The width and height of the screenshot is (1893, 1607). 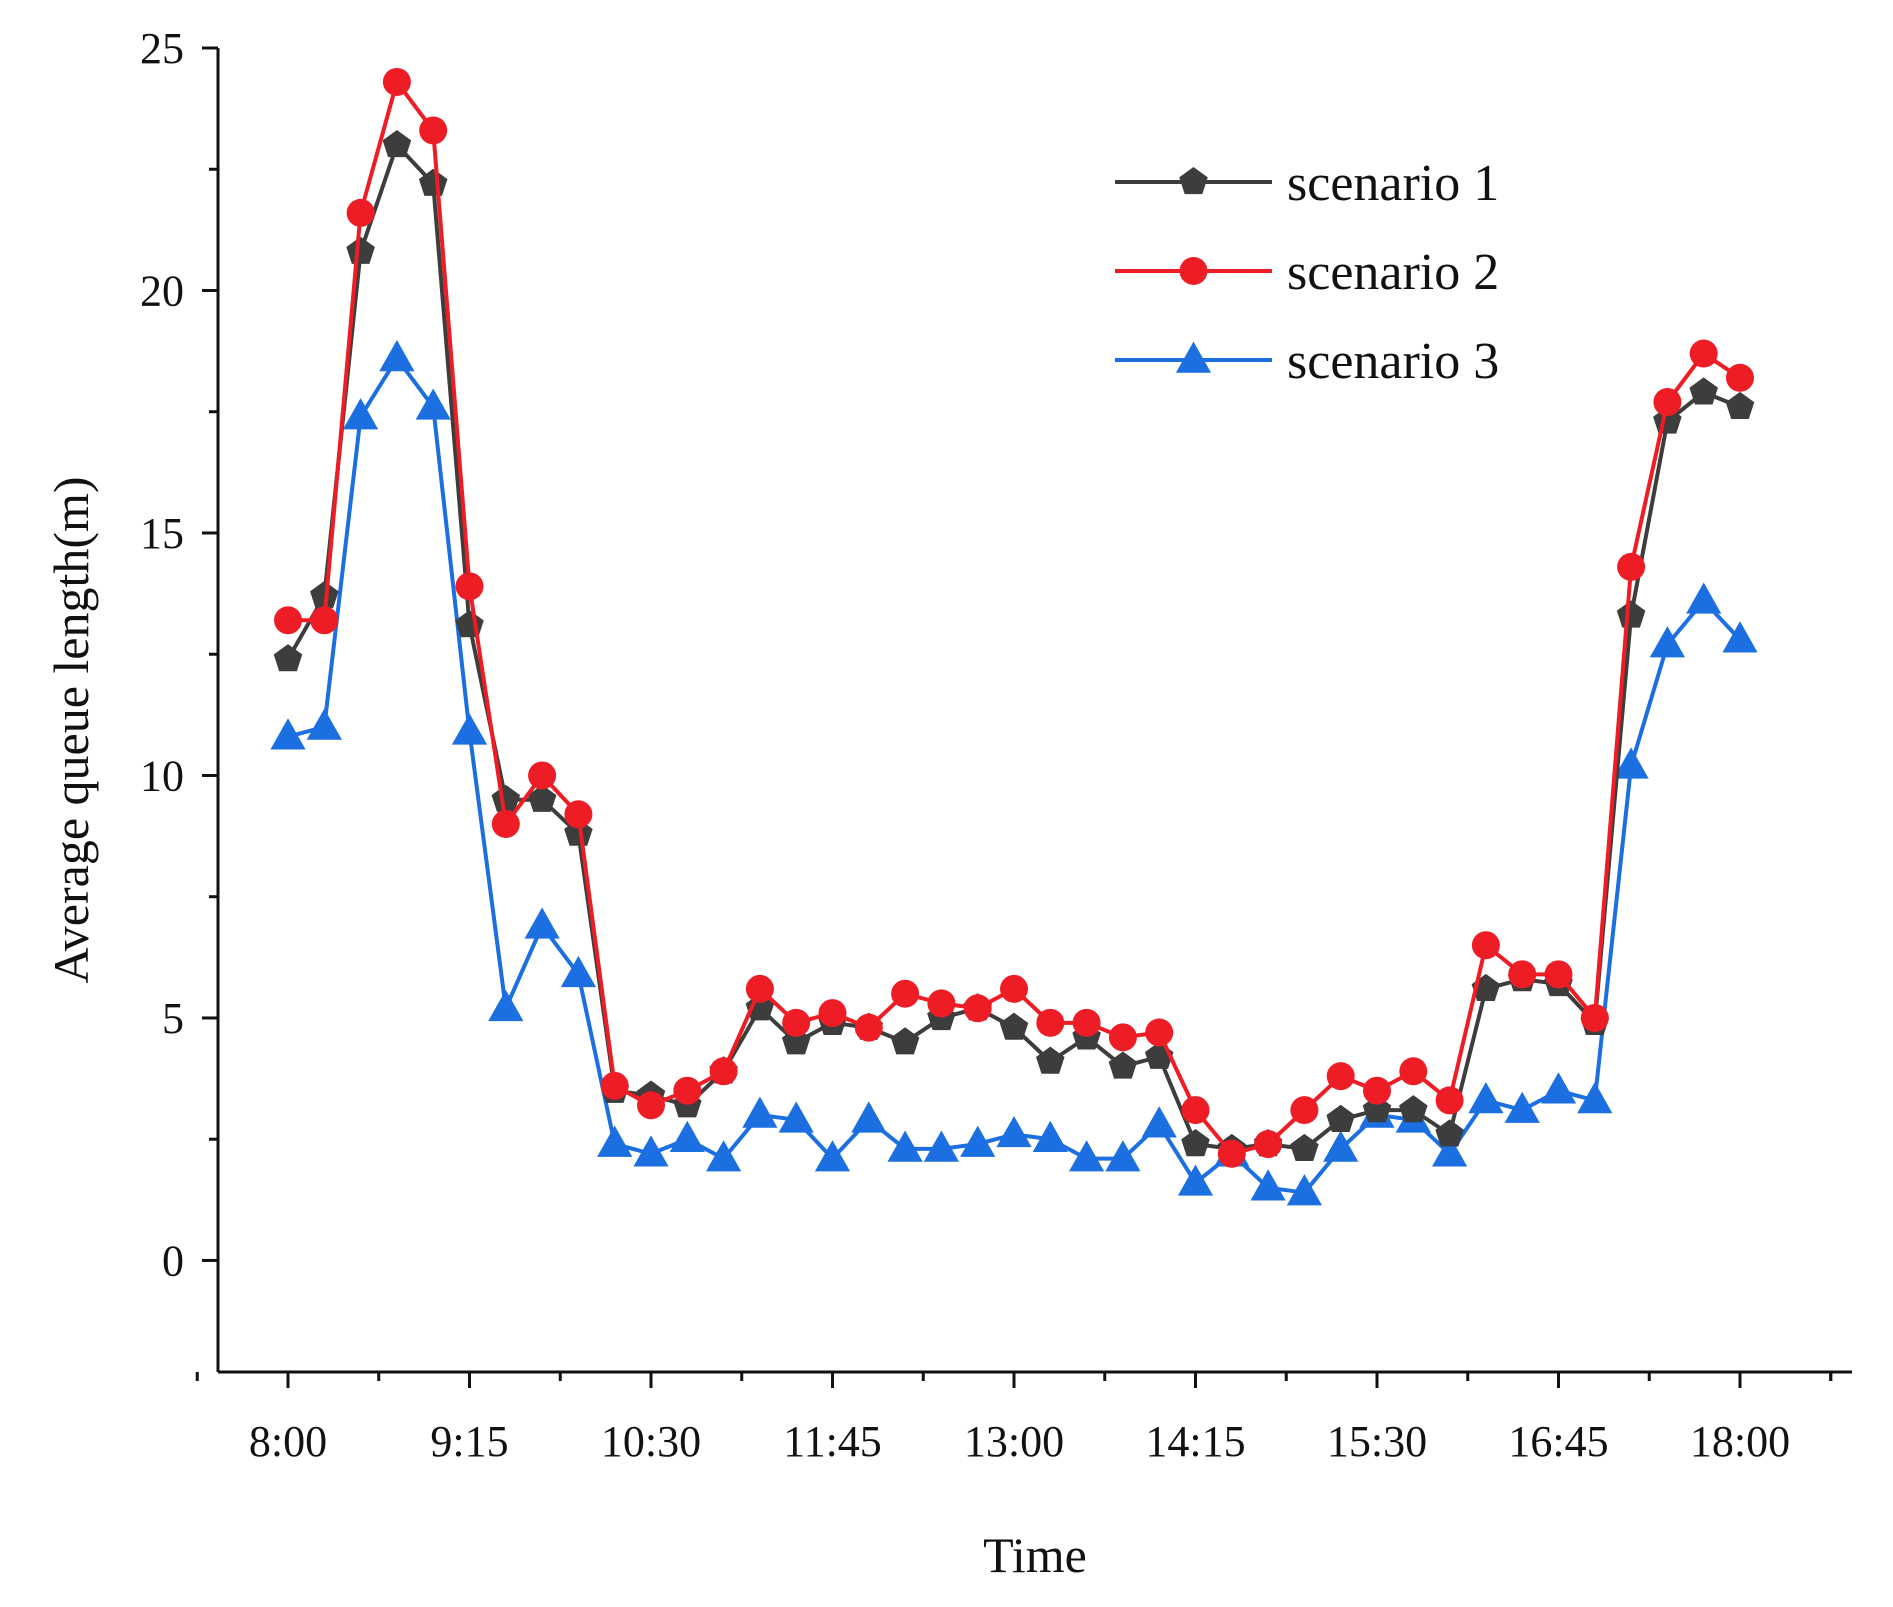 I want to click on legend-entry: scenario 3, so click(x=1307, y=361).